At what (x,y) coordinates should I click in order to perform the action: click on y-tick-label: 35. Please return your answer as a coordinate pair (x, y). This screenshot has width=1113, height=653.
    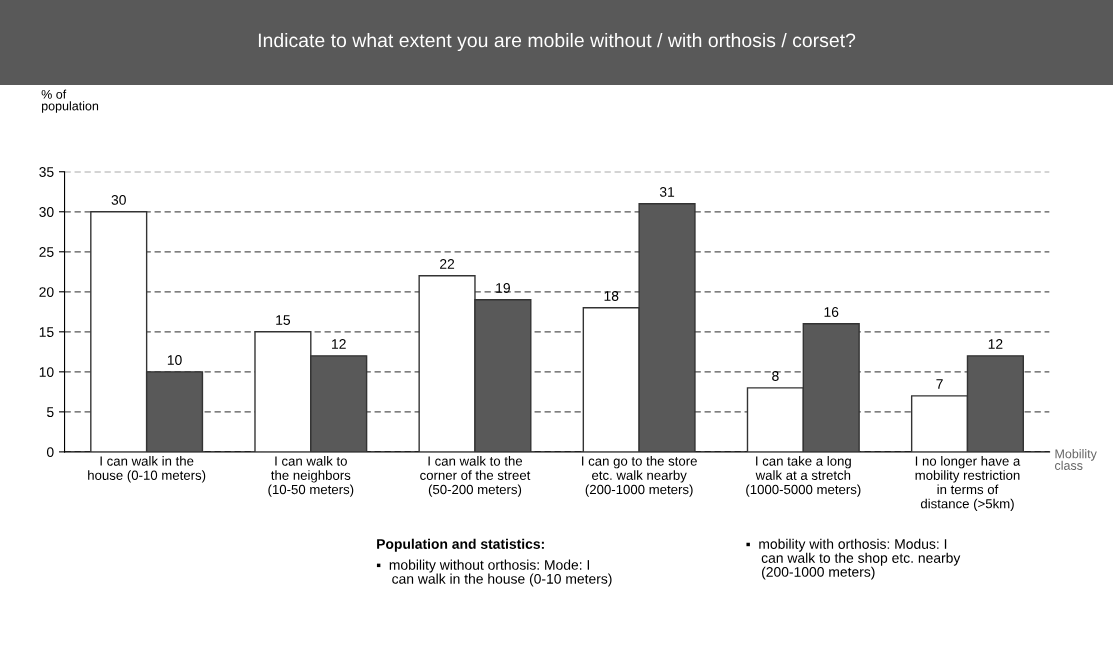
    Looking at the image, I should click on (46, 172).